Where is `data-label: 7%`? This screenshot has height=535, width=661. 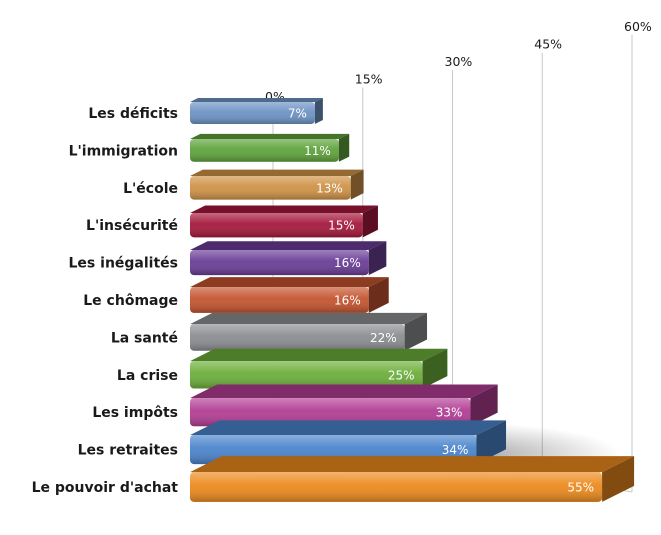 data-label: 7% is located at coordinates (297, 114).